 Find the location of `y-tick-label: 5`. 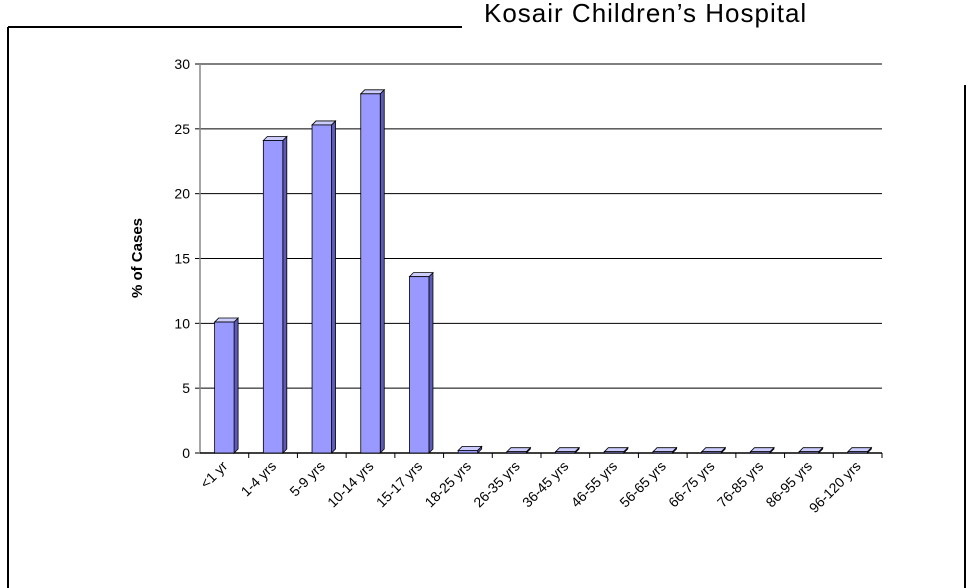

y-tick-label: 5 is located at coordinates (186, 388).